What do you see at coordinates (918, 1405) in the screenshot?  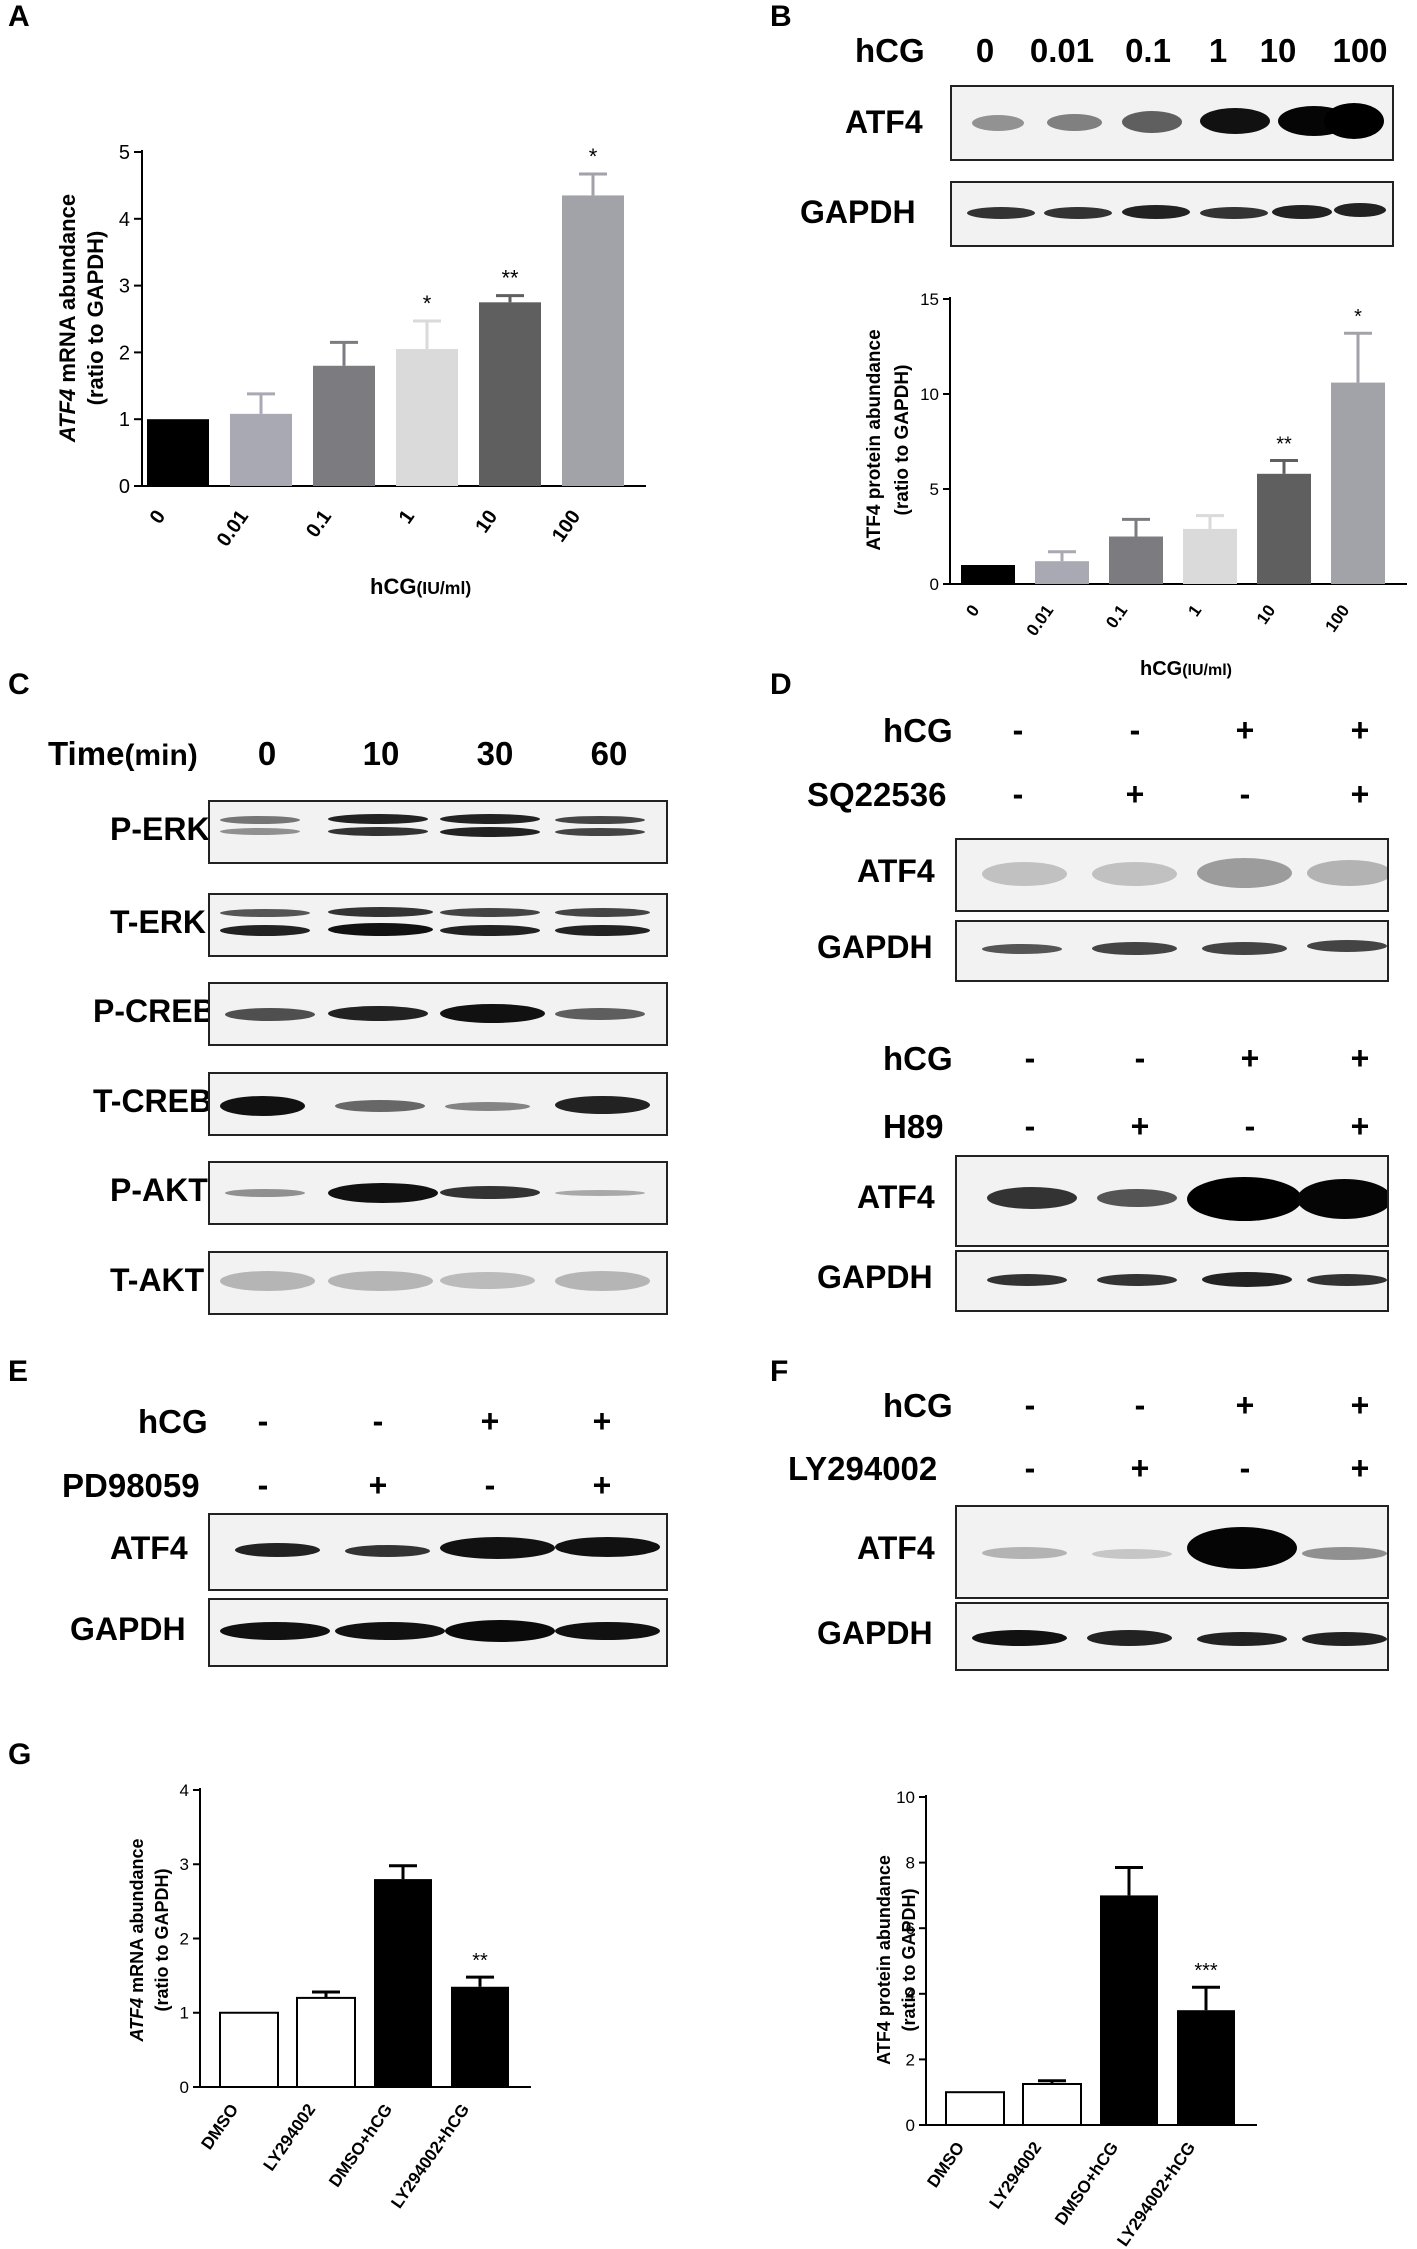 I see `blotF-row1-label: hCG` at bounding box center [918, 1405].